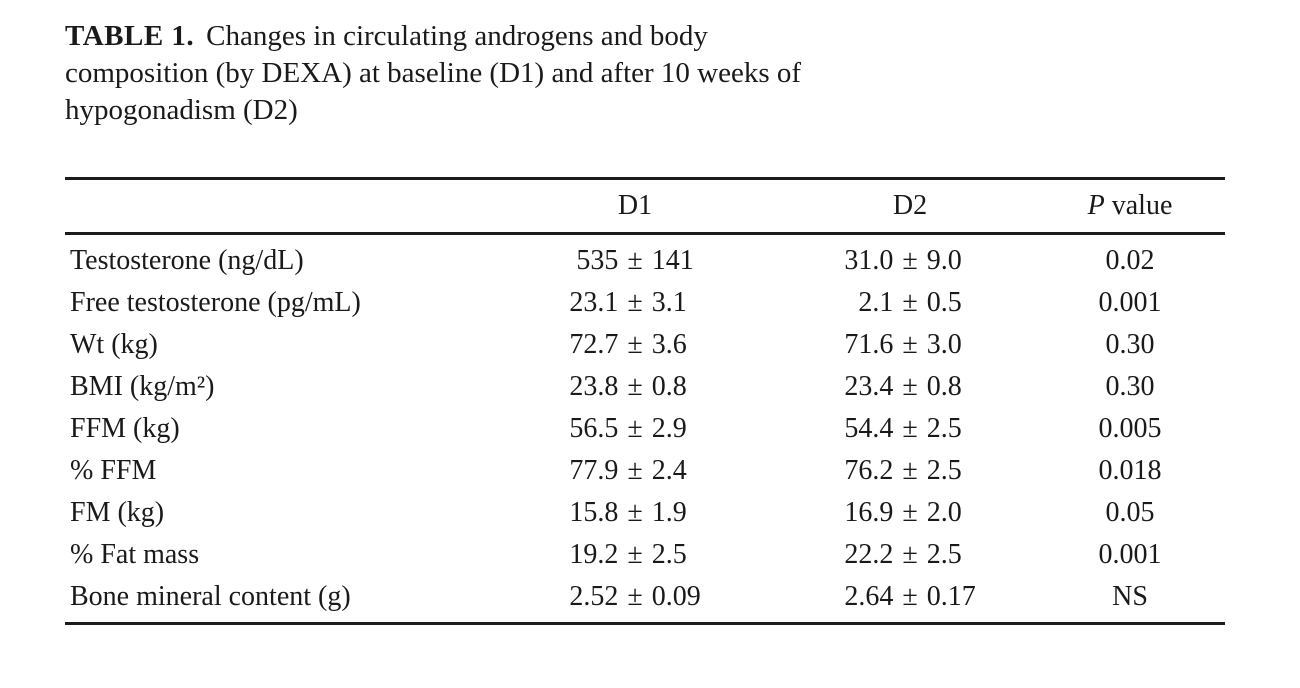 The image size is (1300, 688). What do you see at coordinates (1130, 428) in the screenshot?
I see `cell-pvalue: 0.005` at bounding box center [1130, 428].